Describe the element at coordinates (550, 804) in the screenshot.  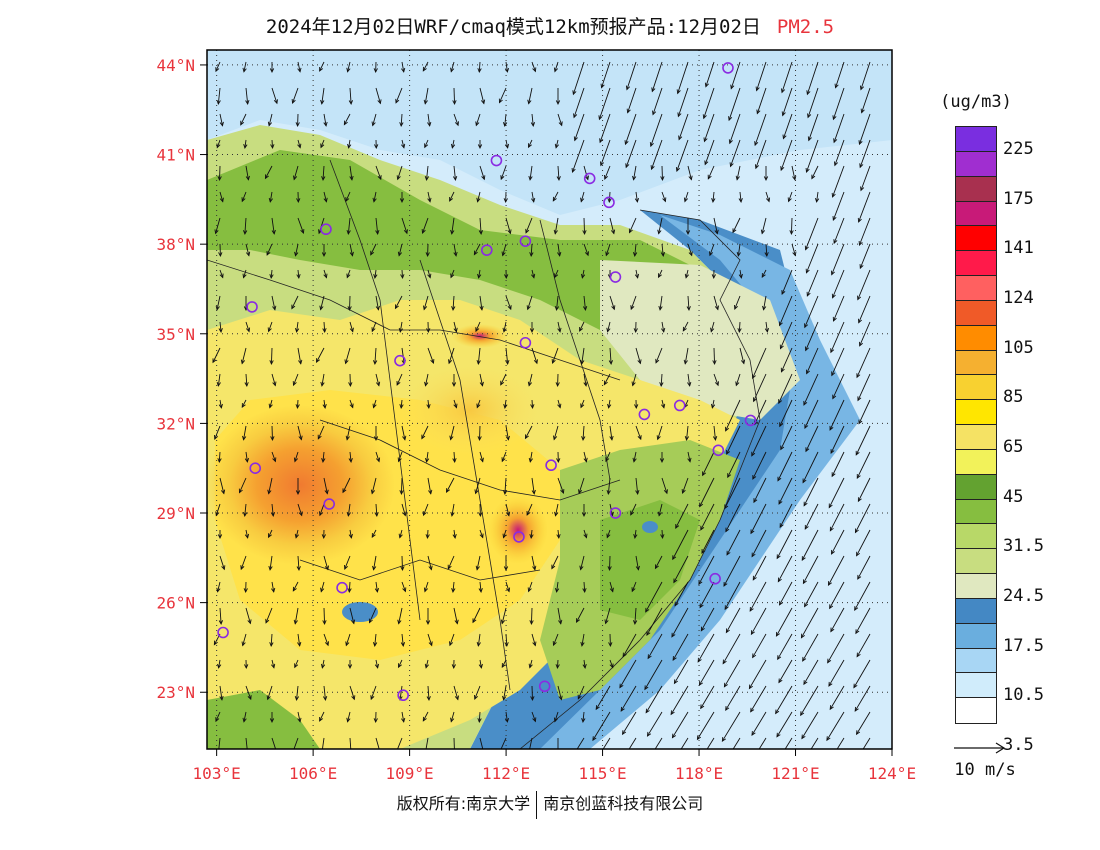
I see `copyright: 版权所有:南京大学 南京创蓝科技有限公司` at that location.